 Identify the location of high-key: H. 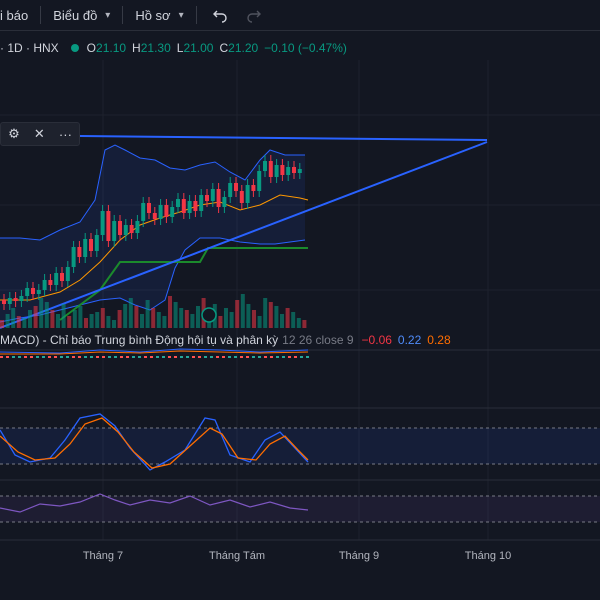
(136, 48).